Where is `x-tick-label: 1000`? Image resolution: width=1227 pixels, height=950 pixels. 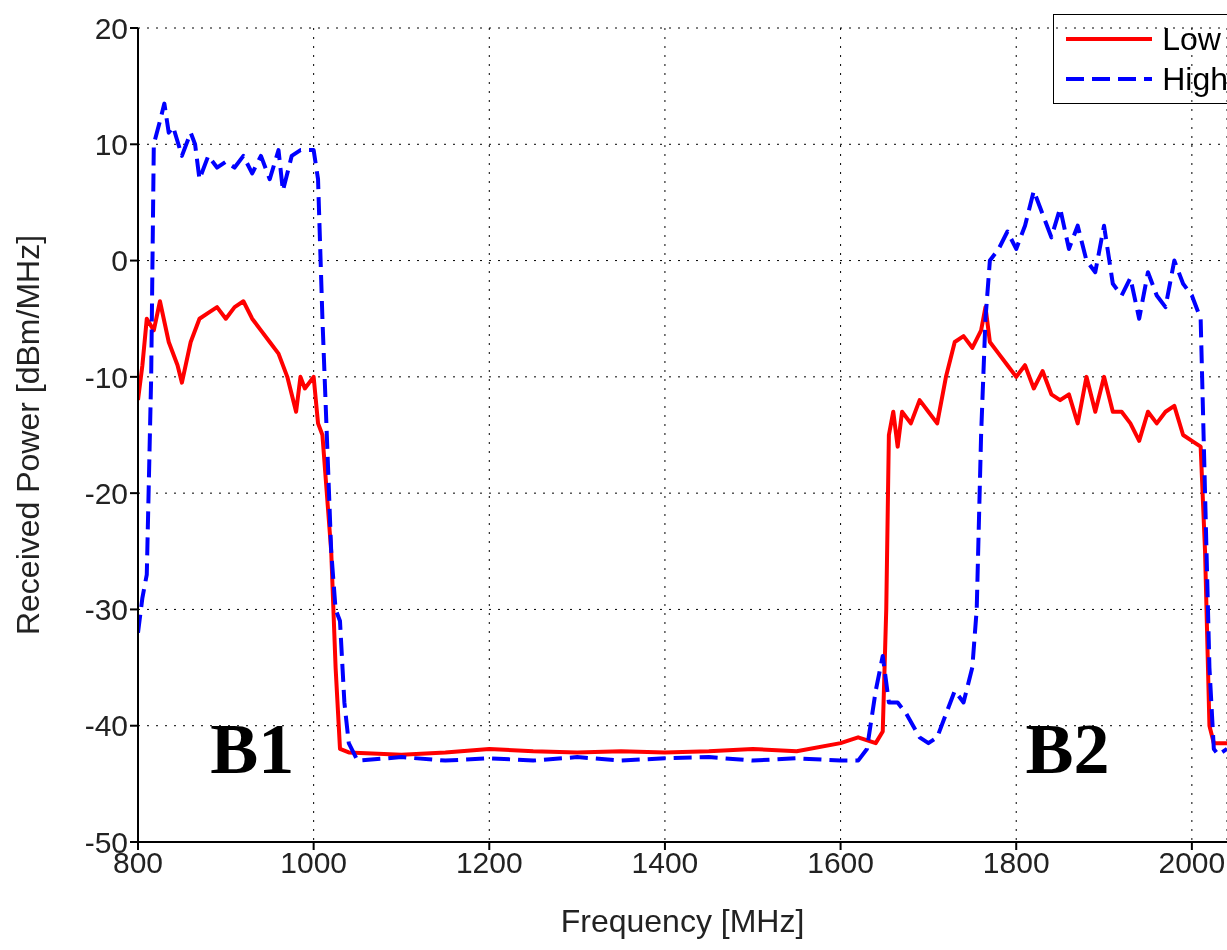 x-tick-label: 1000 is located at coordinates (314, 863).